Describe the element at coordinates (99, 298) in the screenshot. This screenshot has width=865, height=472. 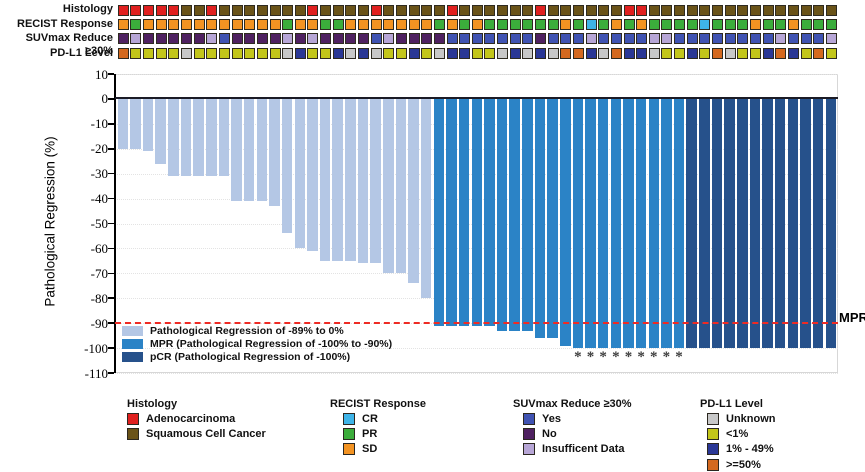
I see `y-tick-label: -80` at that location.